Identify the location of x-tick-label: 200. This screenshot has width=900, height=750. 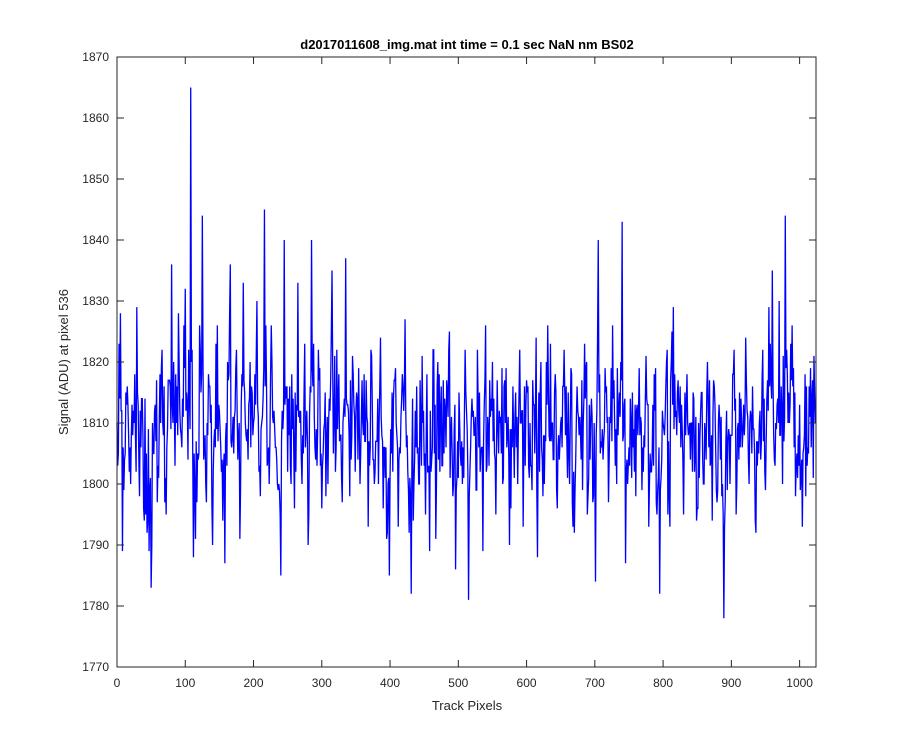
(254, 683).